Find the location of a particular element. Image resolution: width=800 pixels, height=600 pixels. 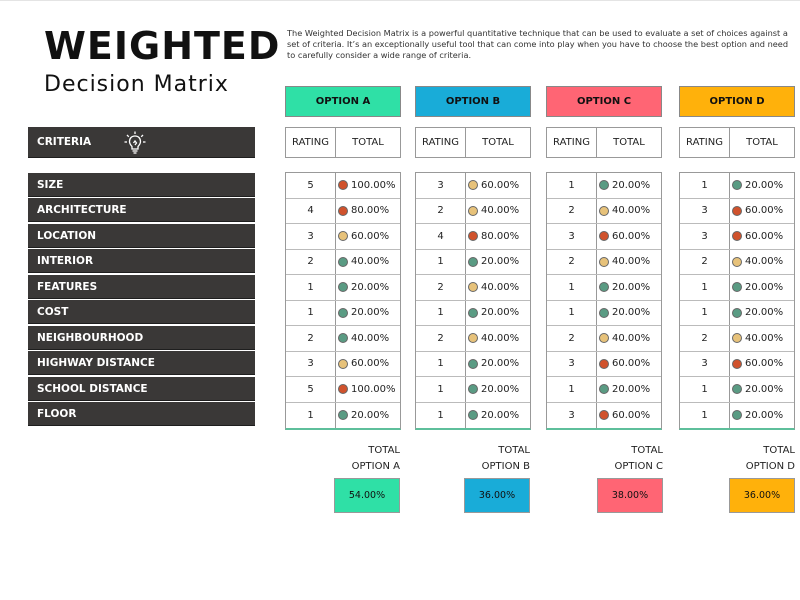

criteria-item-floor: FLOOR is located at coordinates (141, 414).